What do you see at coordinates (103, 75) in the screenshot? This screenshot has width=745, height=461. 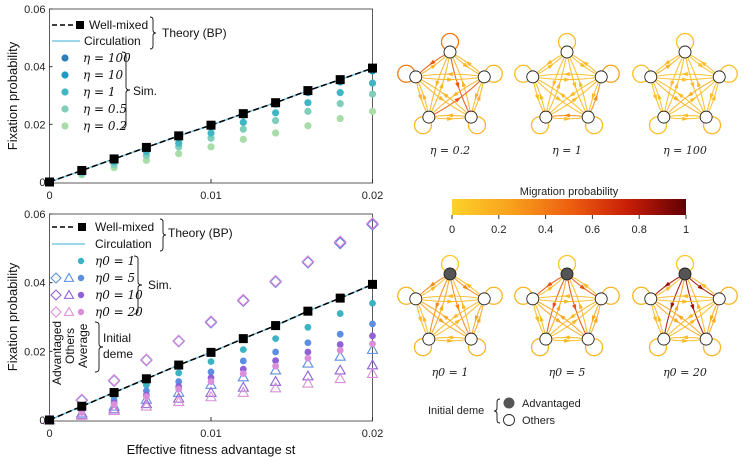 I see `legend-sim-label: η = 10` at bounding box center [103, 75].